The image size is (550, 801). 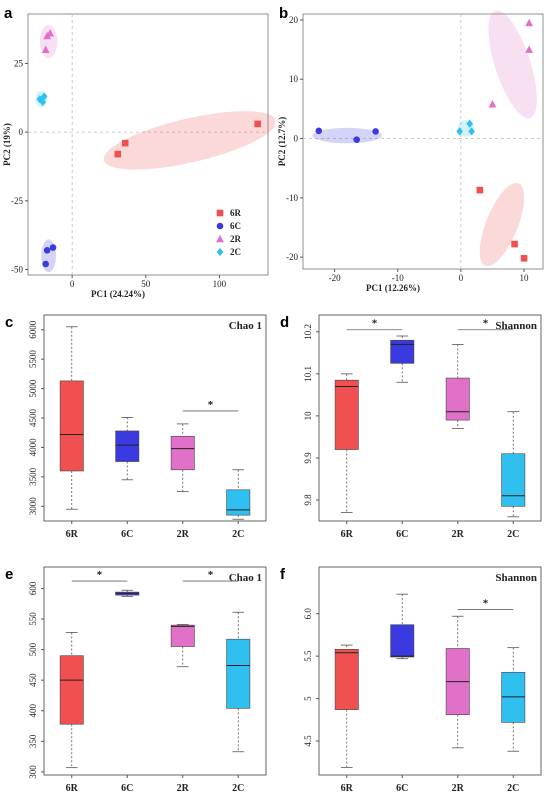 I want to click on x-tick-label: 50, so click(x=146, y=284).